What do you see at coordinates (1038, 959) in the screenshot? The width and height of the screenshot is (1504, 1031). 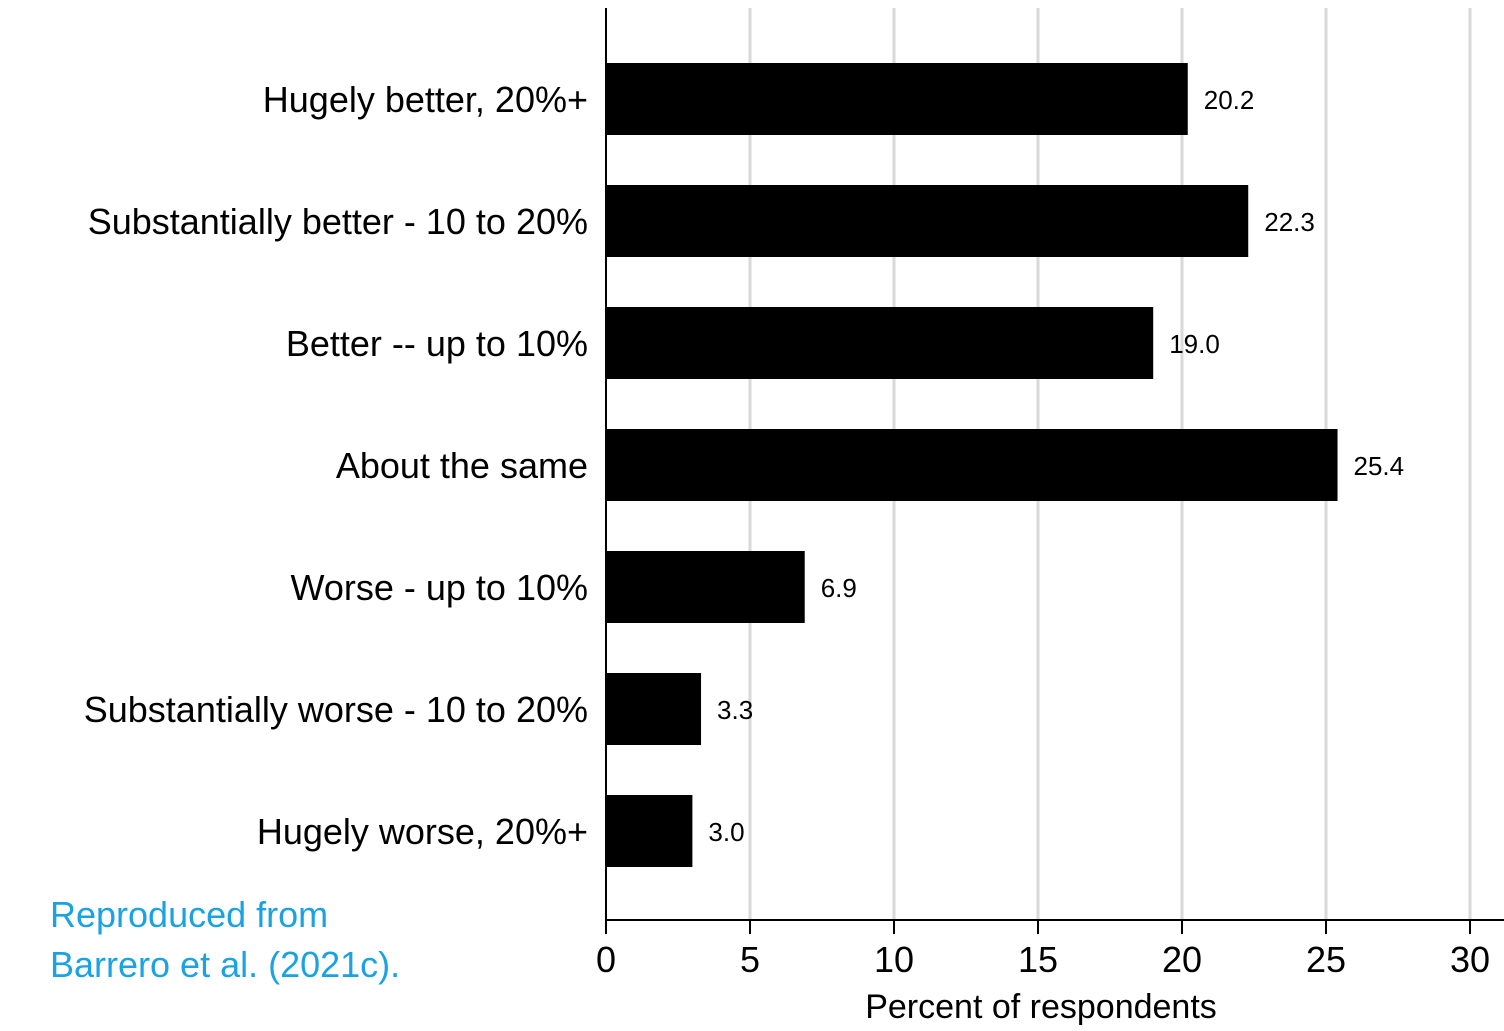 I see `x-tick-label: 15` at bounding box center [1038, 959].